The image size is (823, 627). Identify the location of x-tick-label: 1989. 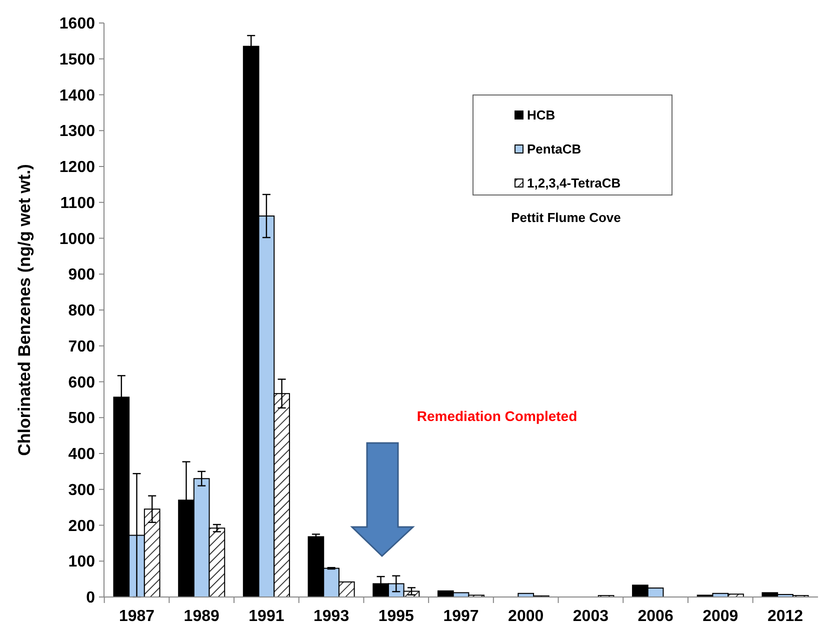
(202, 616).